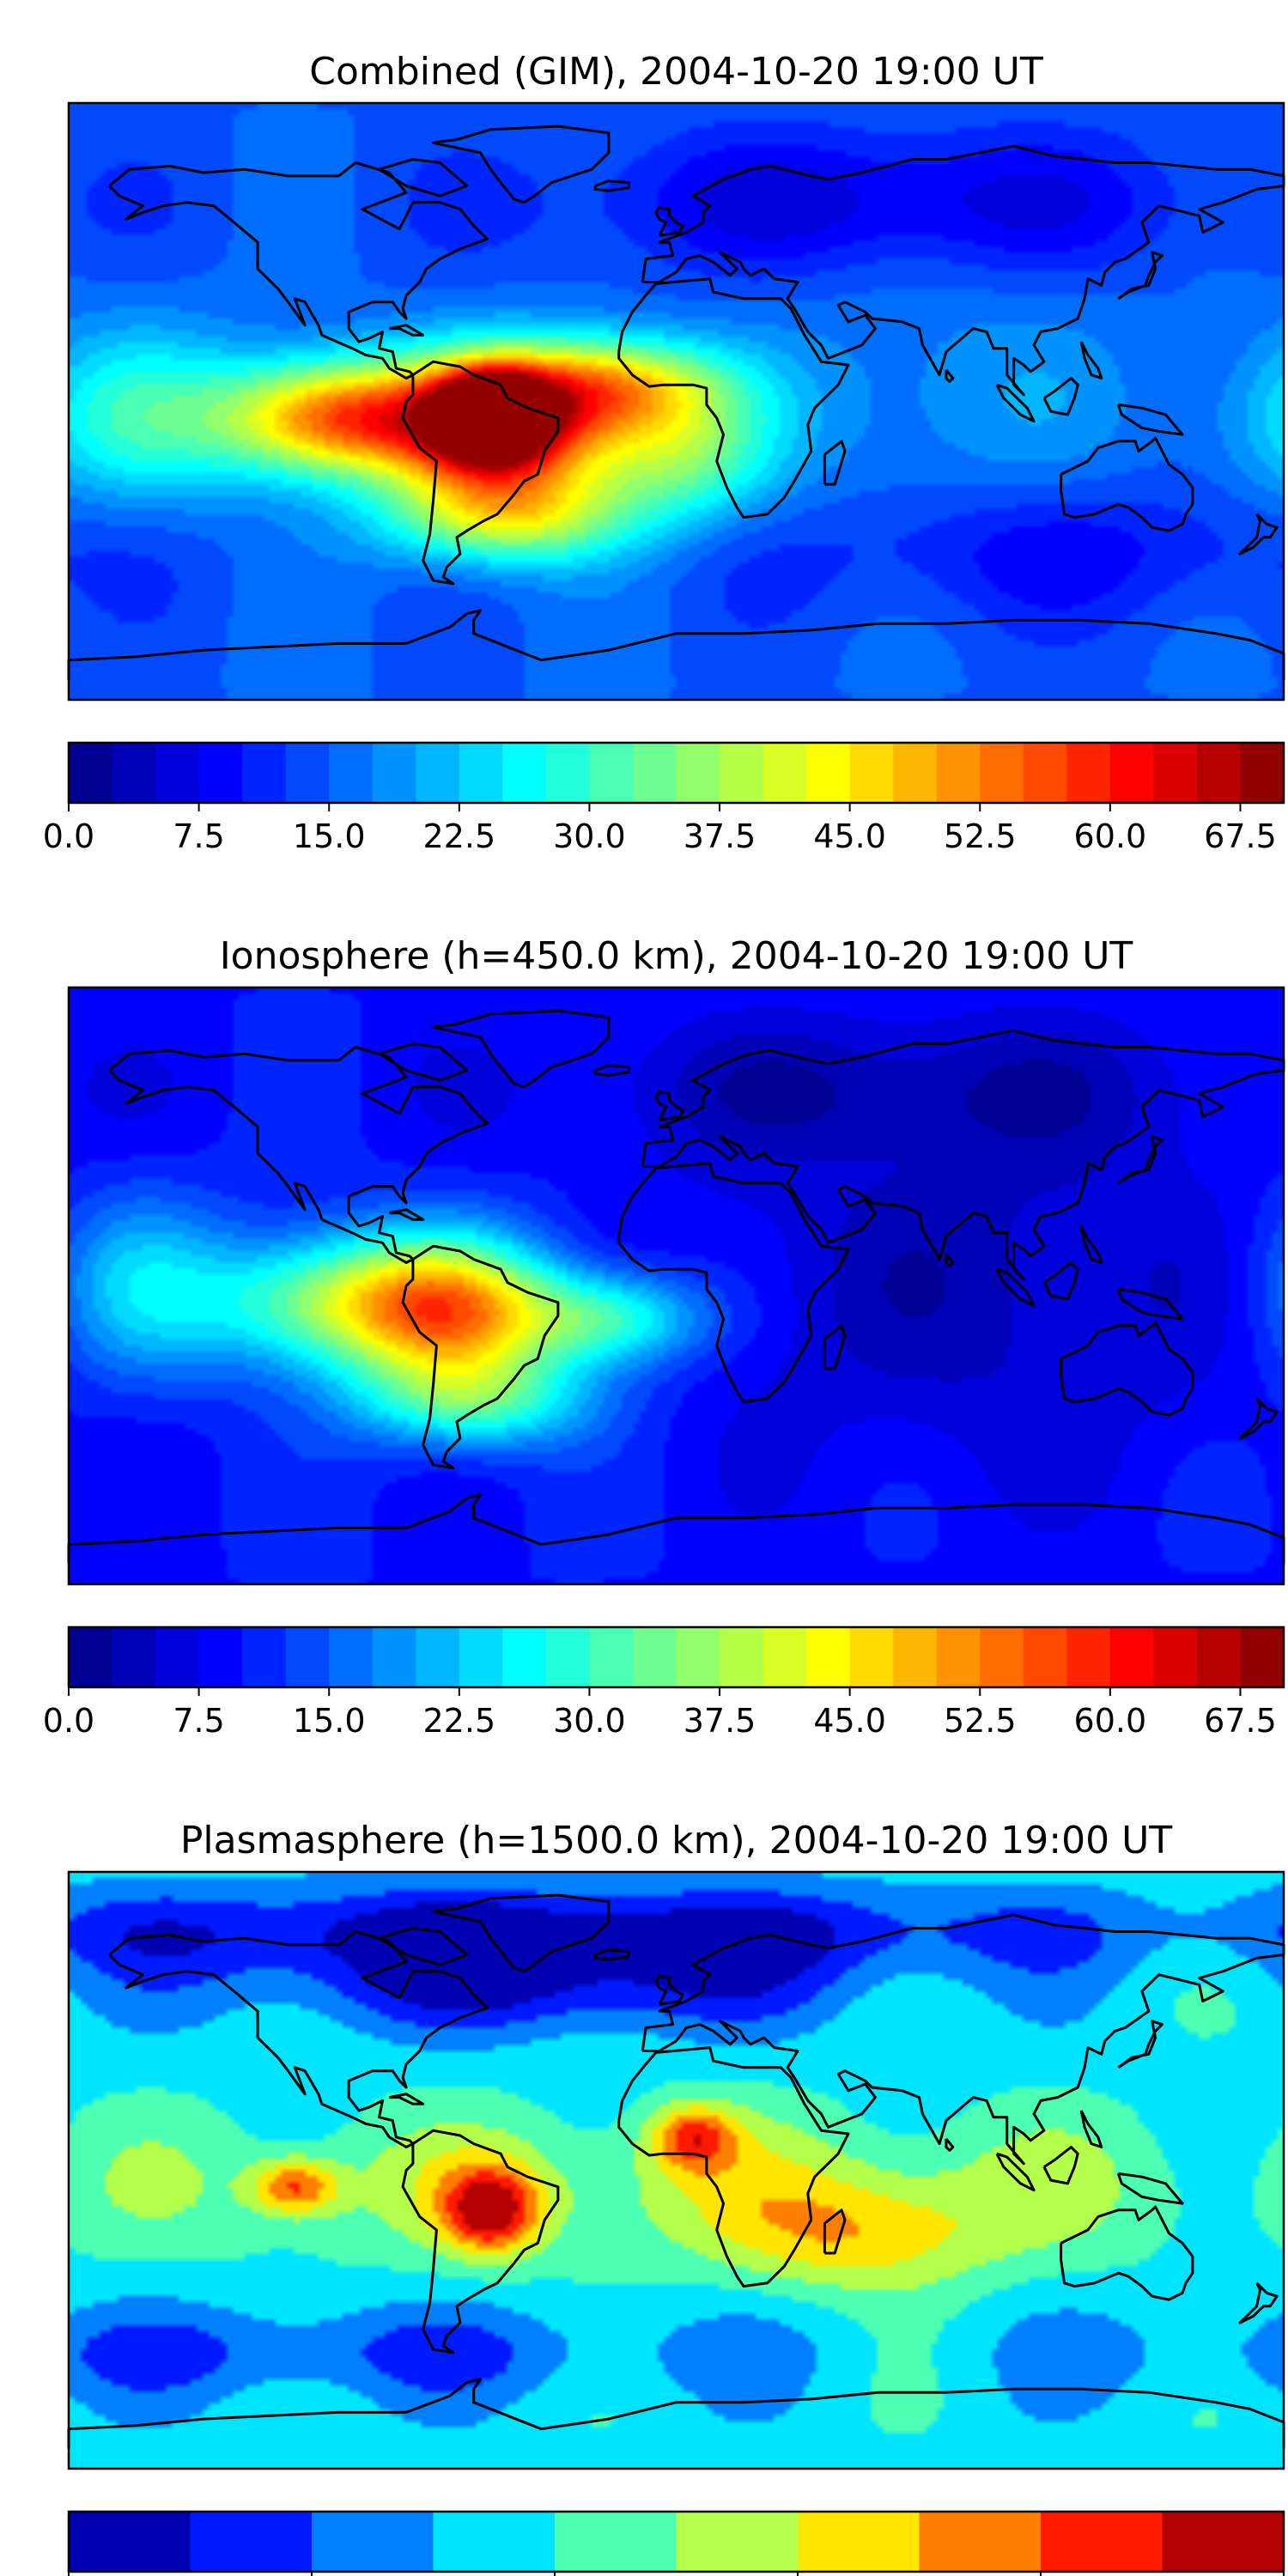  Describe the element at coordinates (589, 836) in the screenshot. I see `colorbar-tick-label: 30.0` at that location.